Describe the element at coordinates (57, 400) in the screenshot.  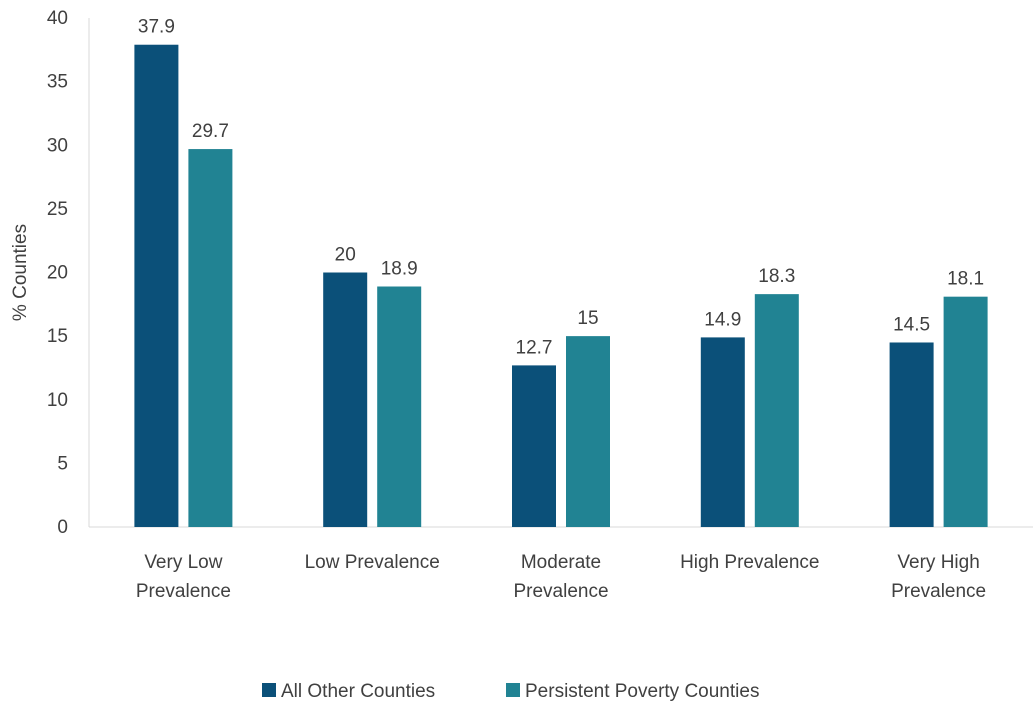
I see `y-tick-label: 10` at that location.